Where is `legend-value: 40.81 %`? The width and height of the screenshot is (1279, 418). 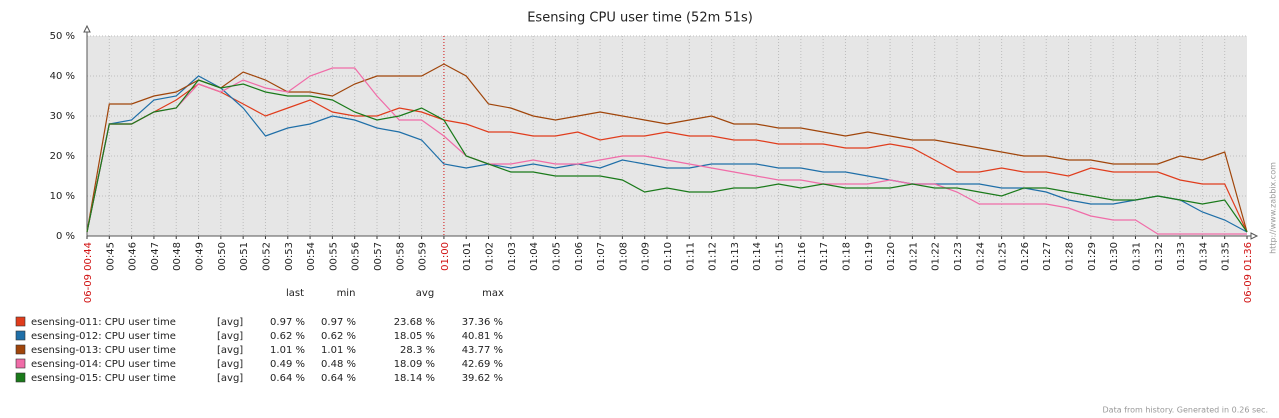 legend-value: 40.81 % is located at coordinates (482, 336).